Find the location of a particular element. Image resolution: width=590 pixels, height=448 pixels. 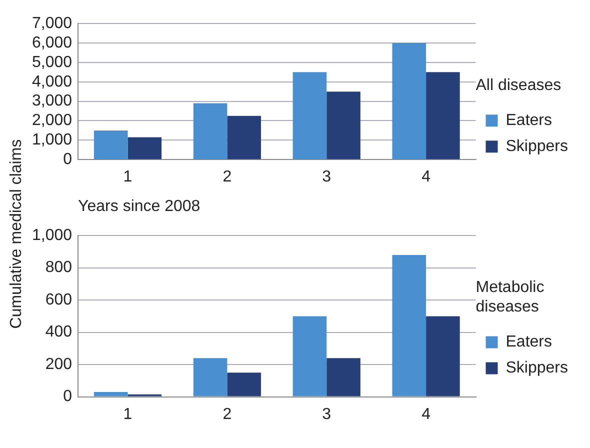

y-axis-title: Cumulative medical claims is located at coordinates (17, 234).